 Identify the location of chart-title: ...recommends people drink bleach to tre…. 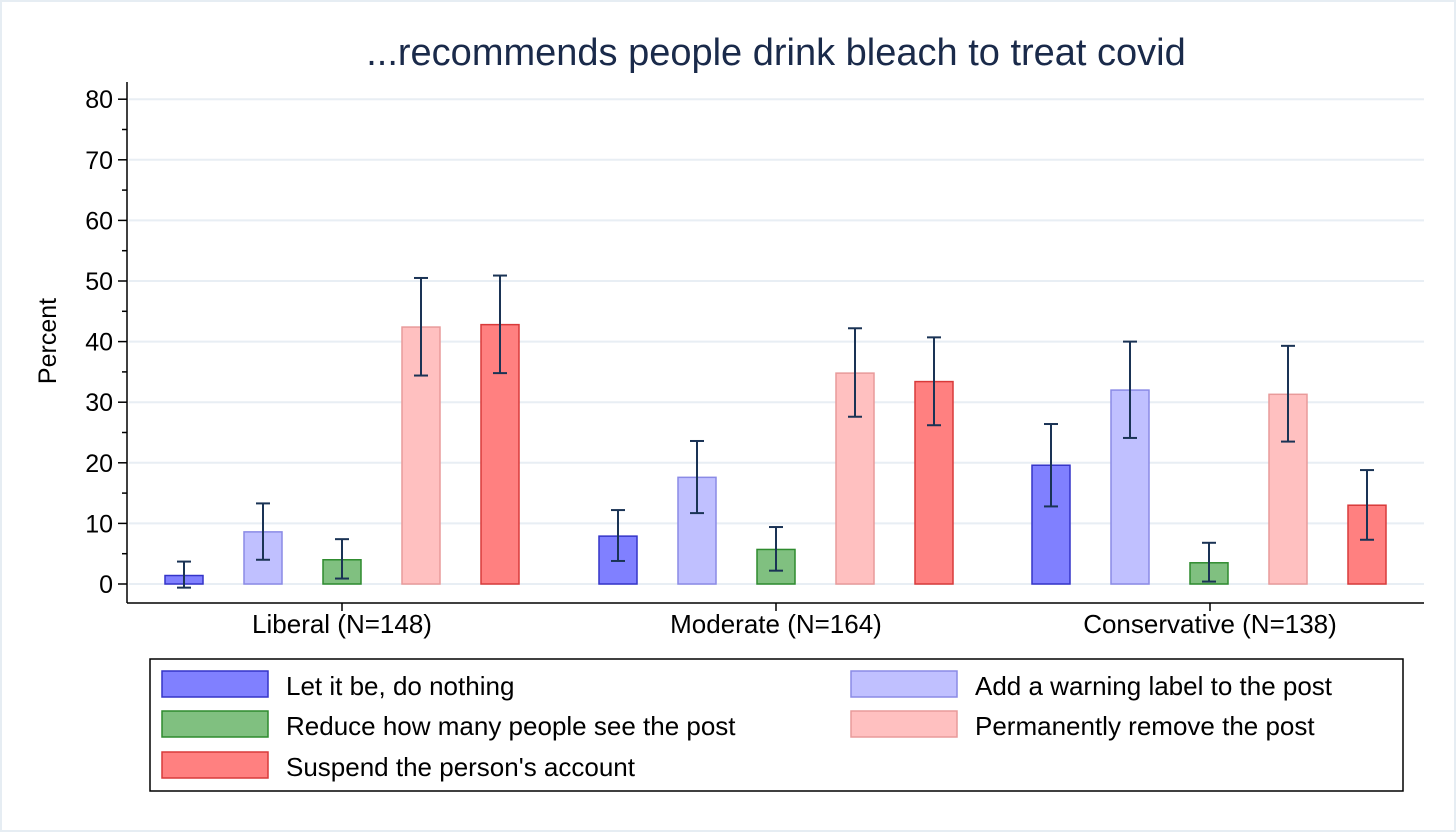
(776, 53).